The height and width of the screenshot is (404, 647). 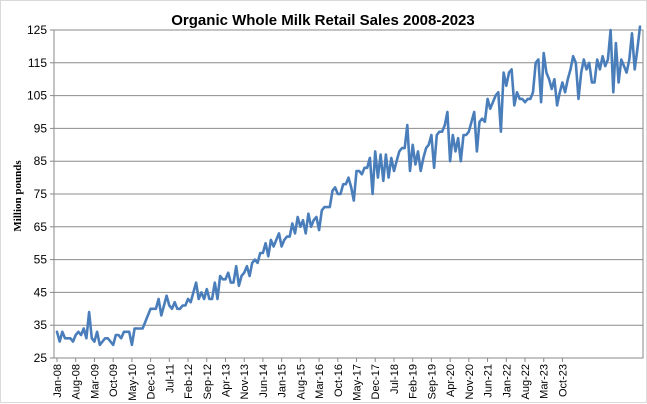 I want to click on y-tick-label: 35, so click(x=41, y=325).